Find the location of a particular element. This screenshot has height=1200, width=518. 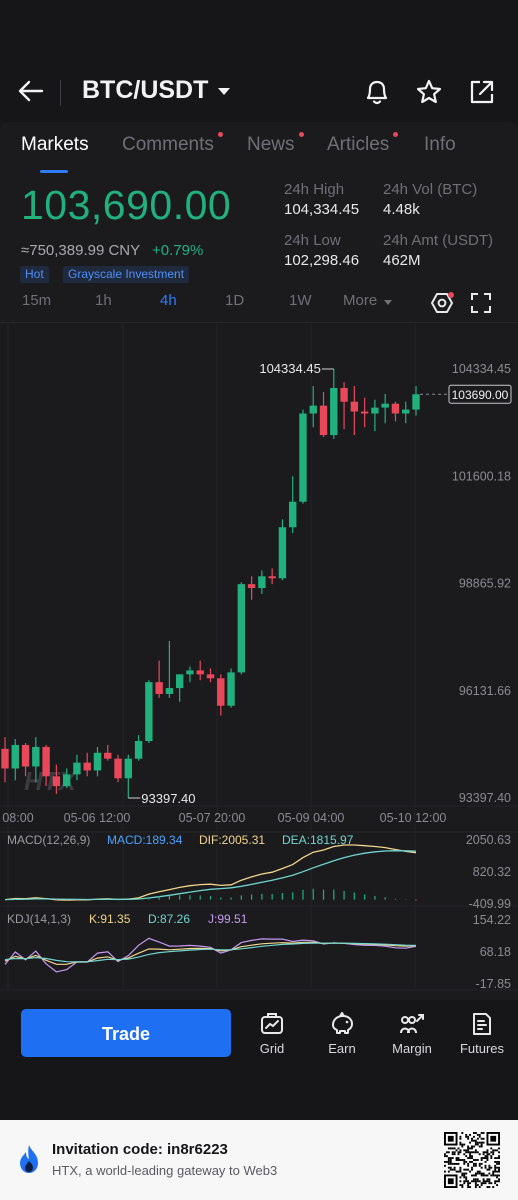

tab-news: News is located at coordinates (275, 144).